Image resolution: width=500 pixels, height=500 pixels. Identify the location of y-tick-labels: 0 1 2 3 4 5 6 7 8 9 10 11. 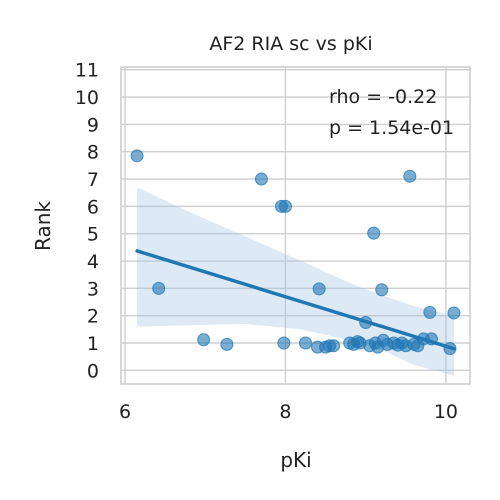
(87, 221).